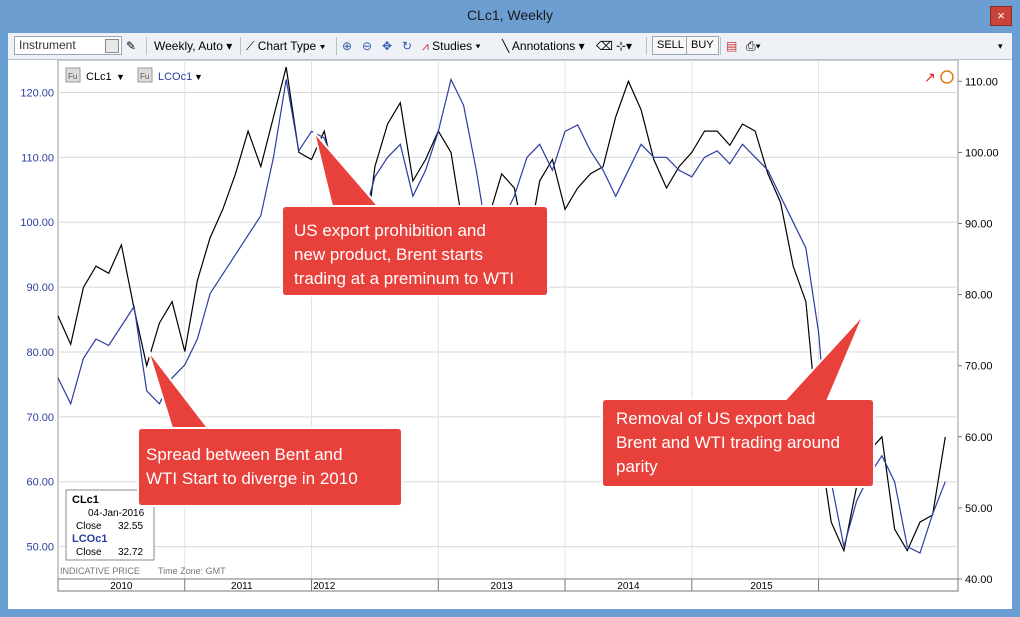  Describe the element at coordinates (1000, 46) in the screenshot. I see `toolbar-overflow-icon: ▾` at that location.